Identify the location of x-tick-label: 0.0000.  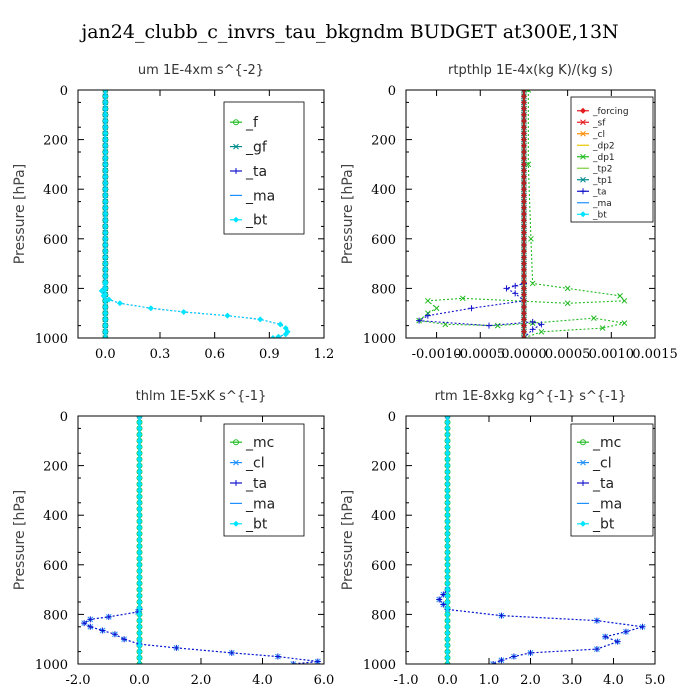
(524, 354).